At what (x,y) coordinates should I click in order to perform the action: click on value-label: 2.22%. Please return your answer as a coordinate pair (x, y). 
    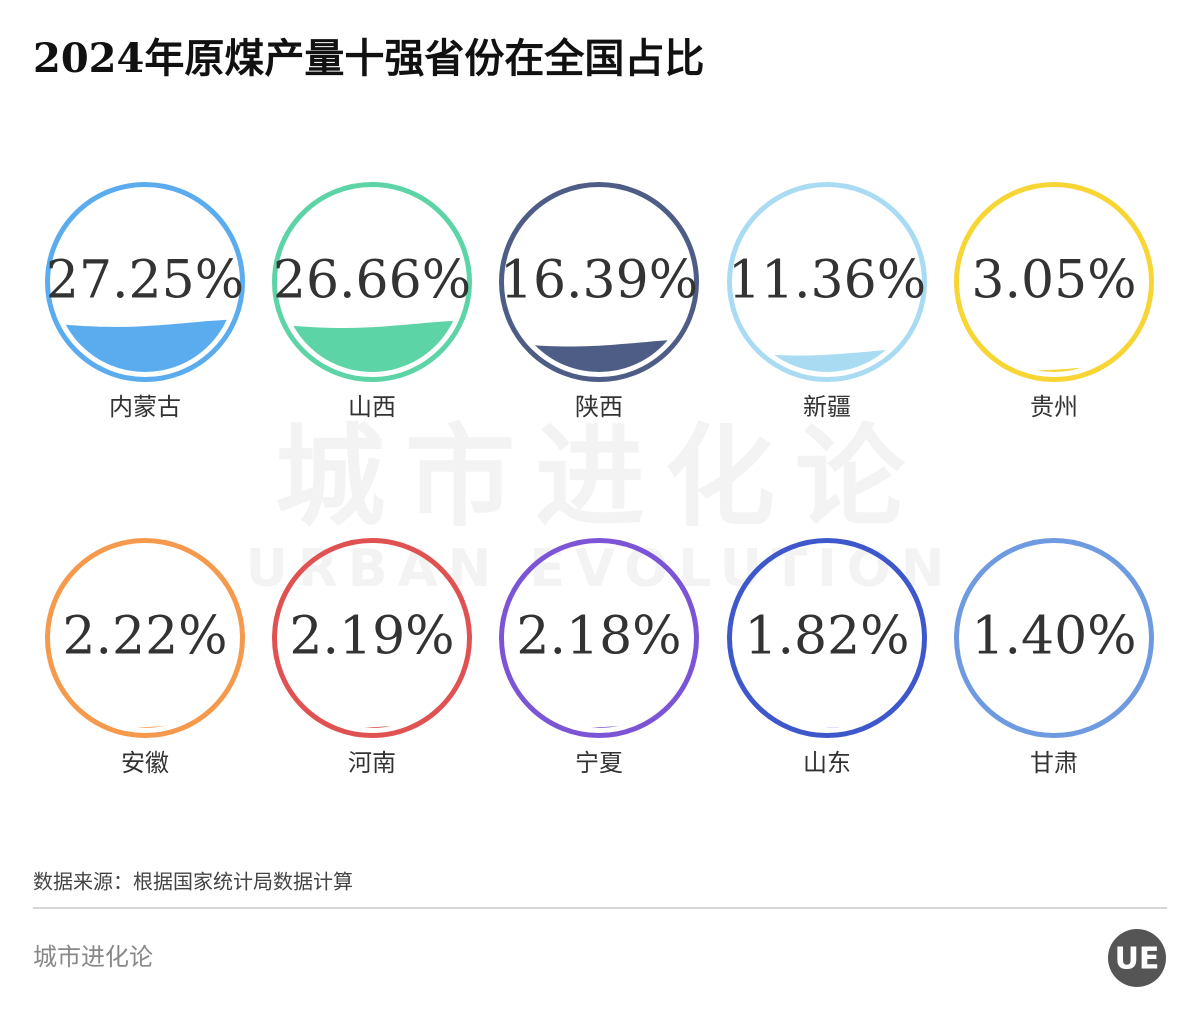
    Looking at the image, I should click on (144, 637).